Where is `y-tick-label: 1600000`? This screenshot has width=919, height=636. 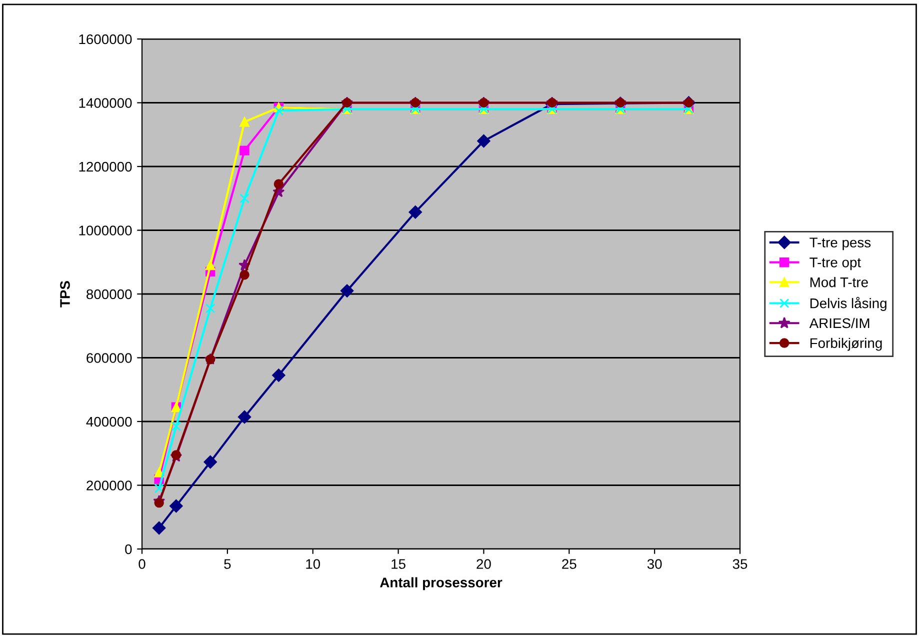 y-tick-label: 1600000 is located at coordinates (105, 39).